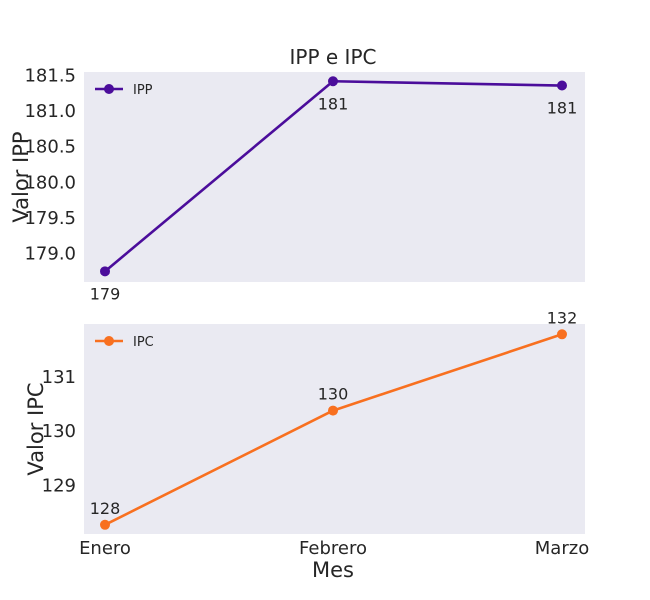  I want to click on y-tick-label: 181.0, so click(50, 111).